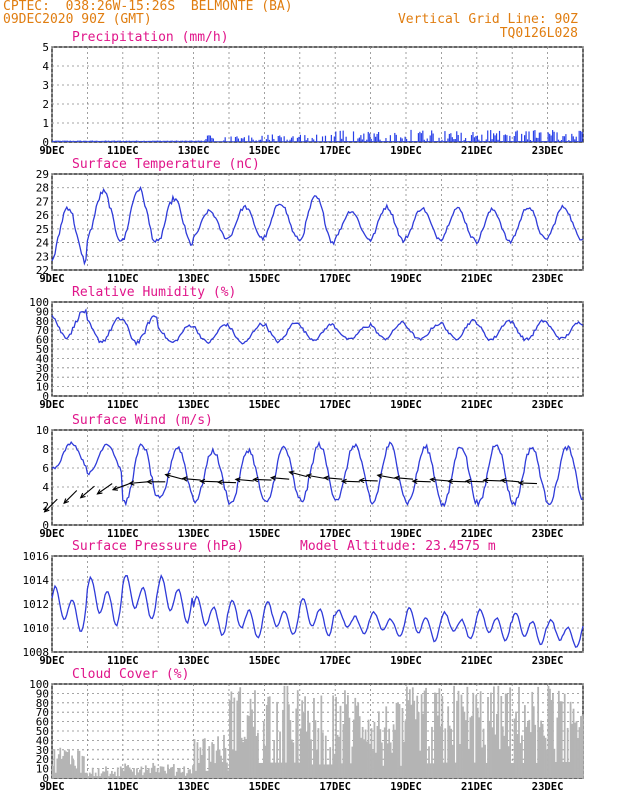 This screenshot has width=618, height=800. What do you see at coordinates (36, 556) in the screenshot?
I see `pres-ytick-label: 1016` at bounding box center [36, 556].